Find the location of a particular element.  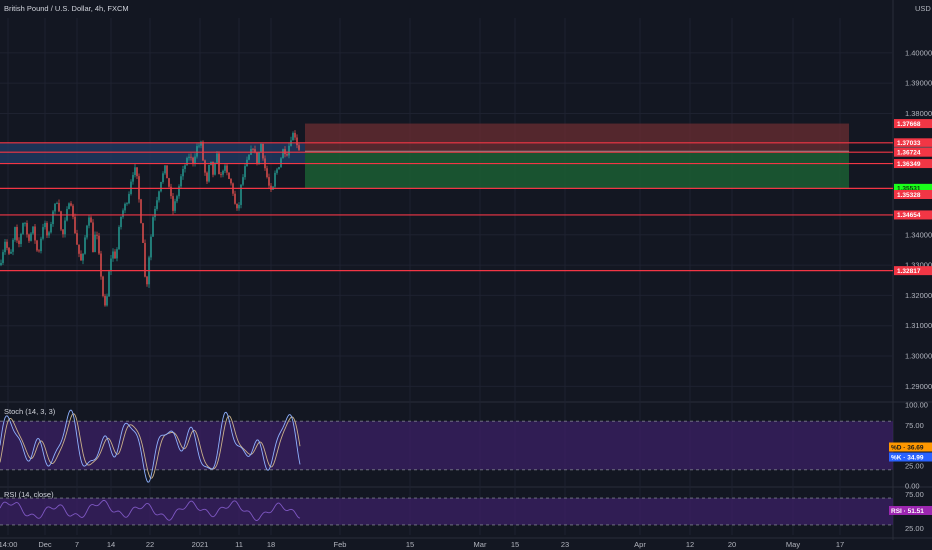

time-tick-label: 14:00 is located at coordinates (8, 544).